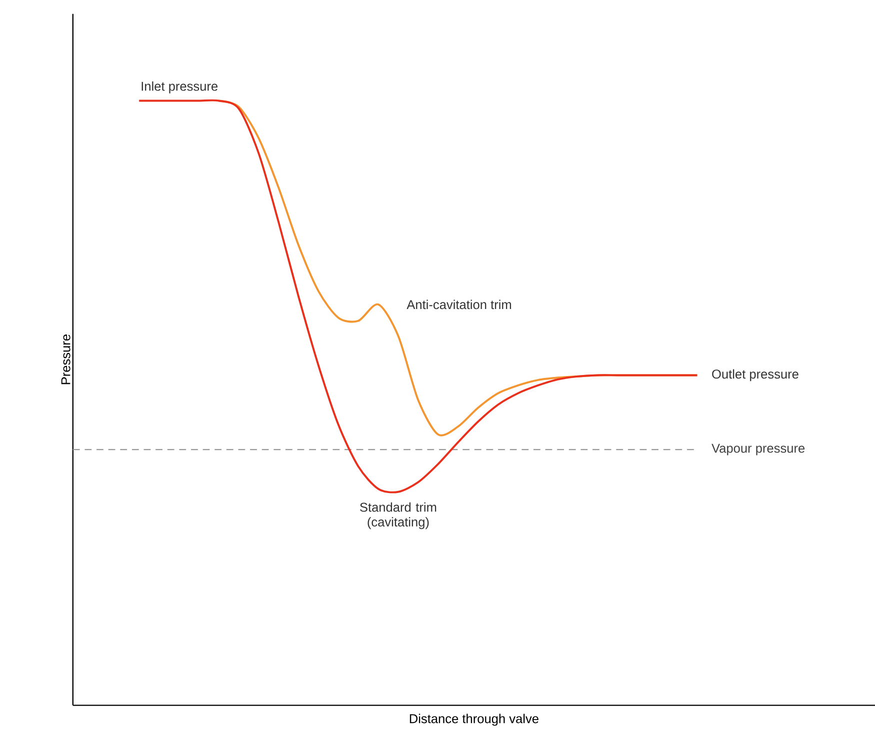 Image resolution: width=875 pixels, height=744 pixels. I want to click on series-label: Anti-cavitation trim, so click(459, 305).